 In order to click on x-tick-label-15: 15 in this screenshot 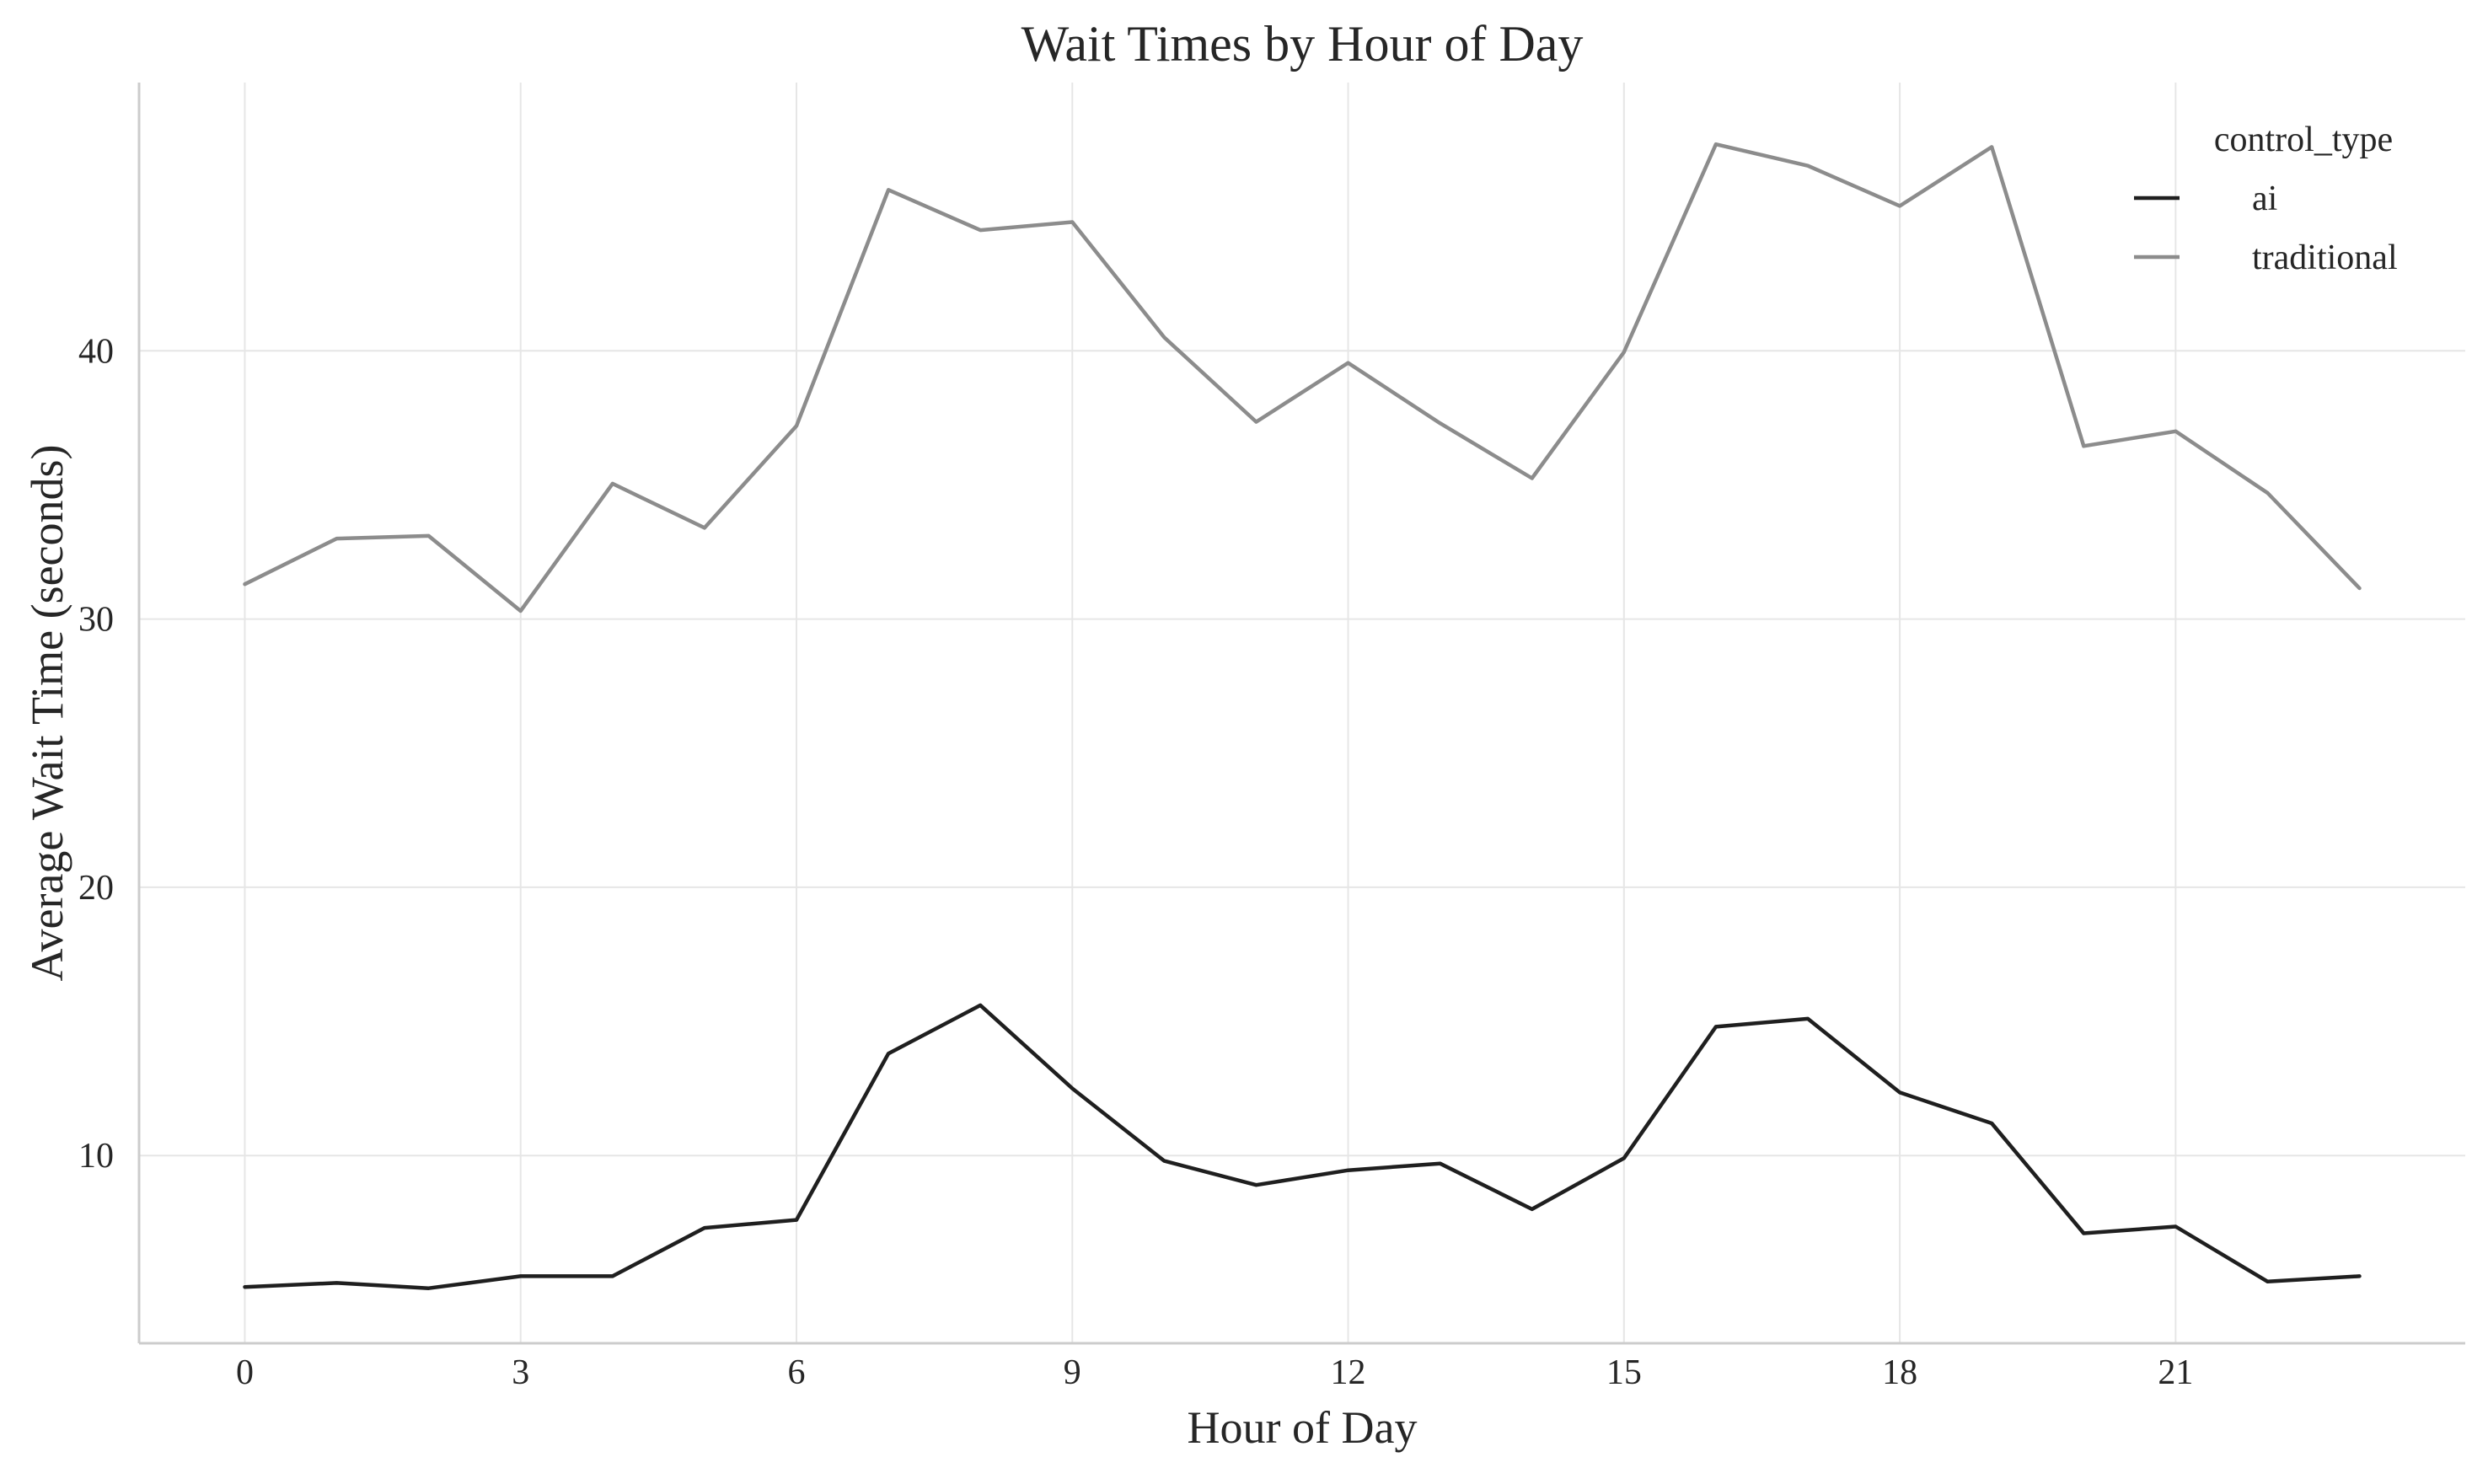, I will do `click(1624, 1372)`.